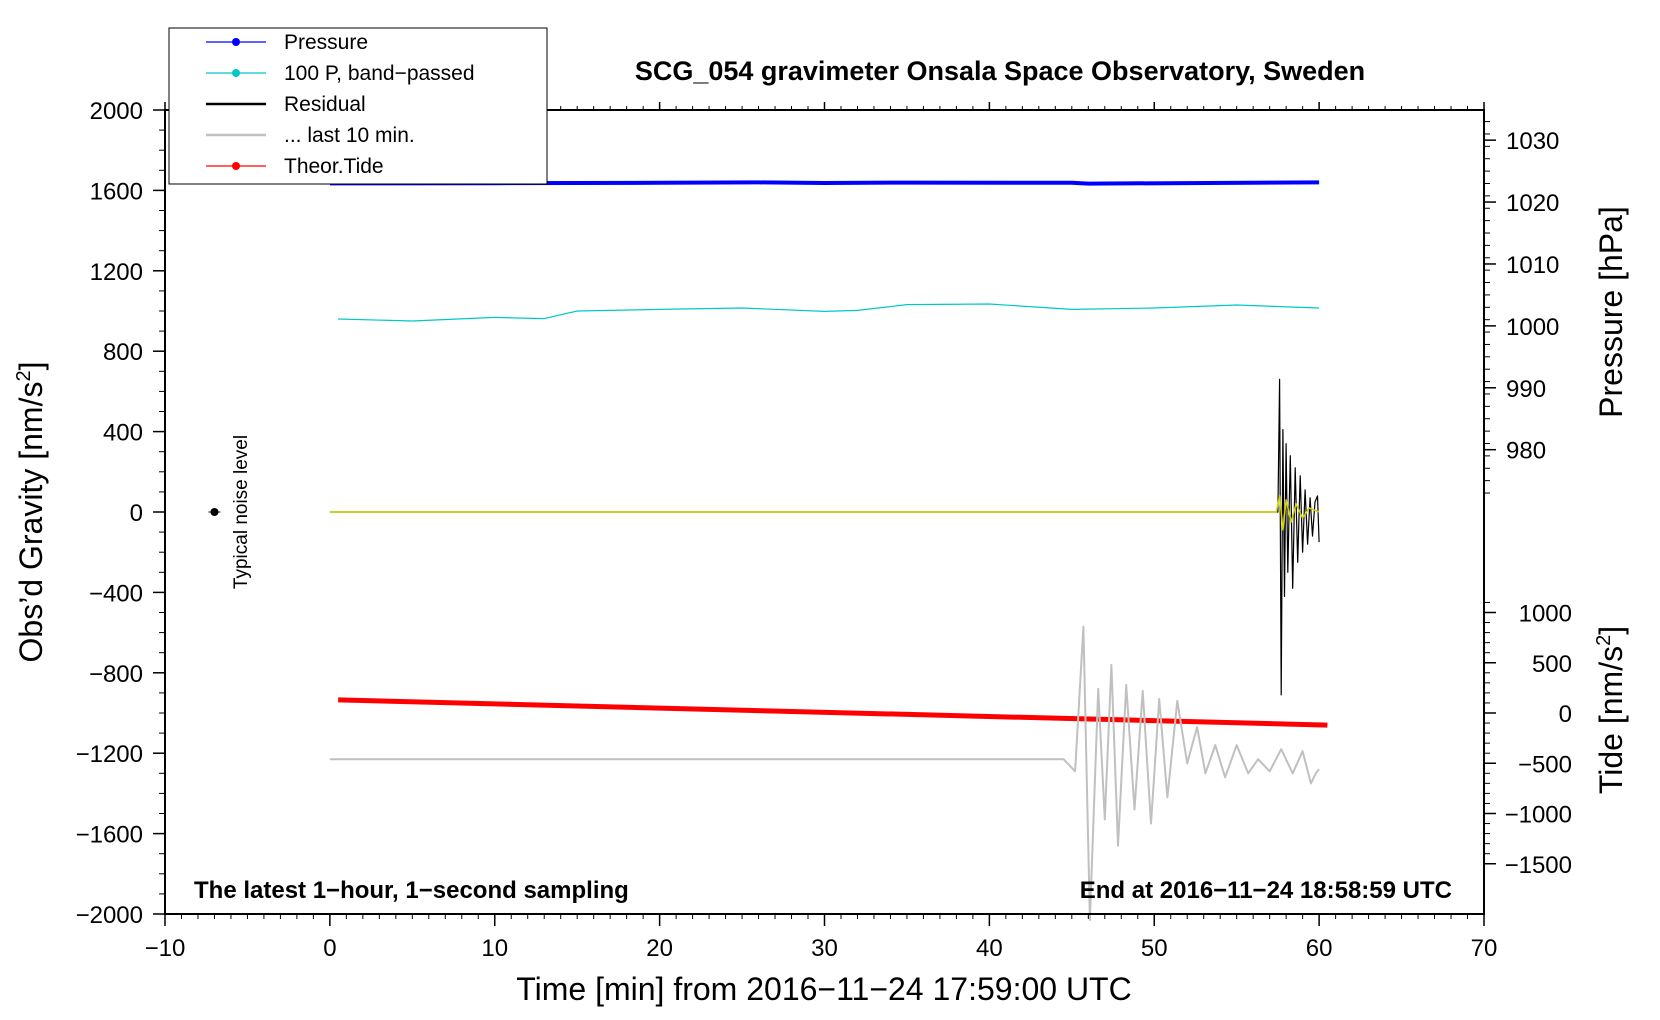 The image size is (1660, 1020). I want to click on tide-tick-label: 500, so click(1552, 664).